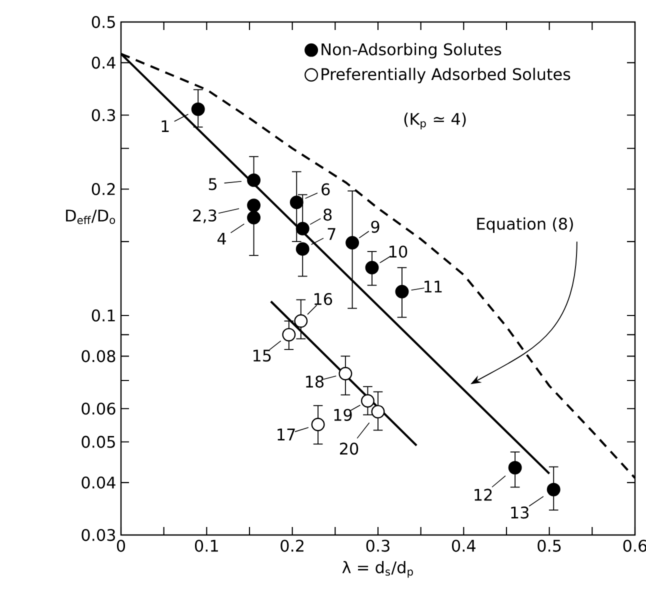  What do you see at coordinates (103, 115) in the screenshot?
I see `y-tick-label: 0.3` at bounding box center [103, 115].